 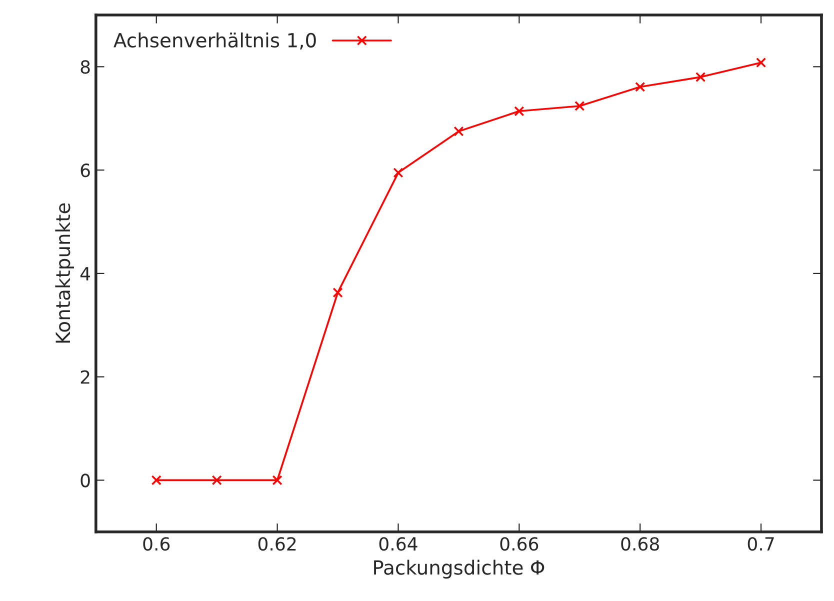 What do you see at coordinates (459, 569) in the screenshot?
I see `x-axis-title: Packungsdichte Φ` at bounding box center [459, 569].